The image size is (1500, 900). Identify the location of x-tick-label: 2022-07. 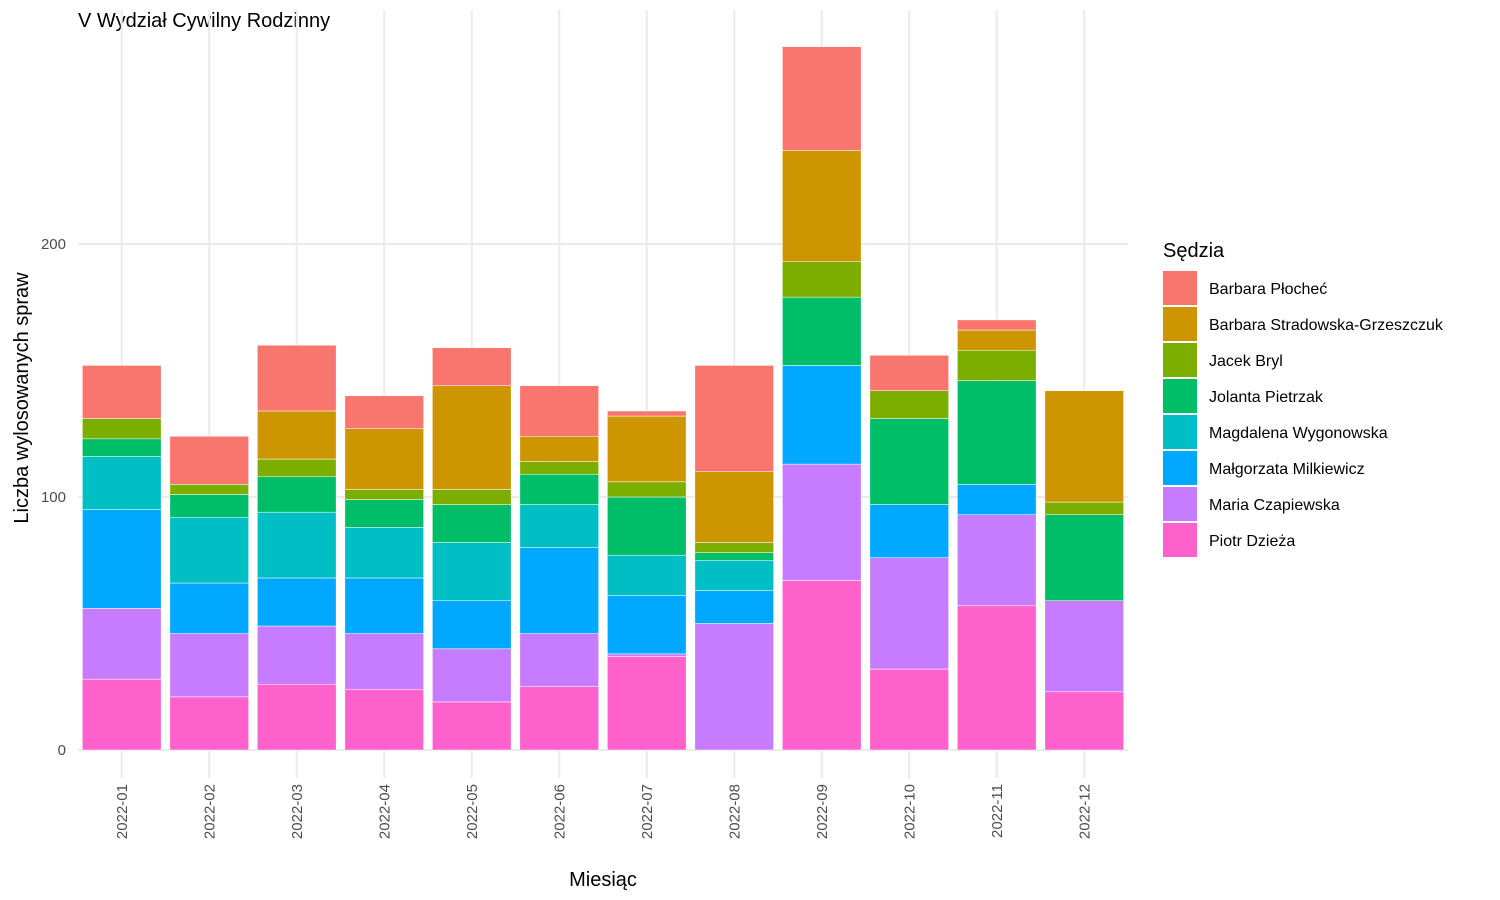
(647, 811).